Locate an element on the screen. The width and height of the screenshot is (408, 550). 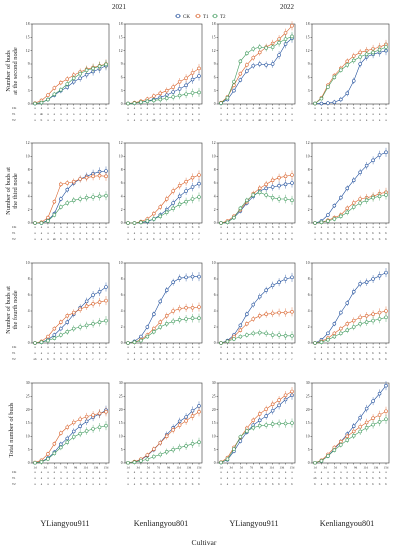
y-tick-label: 15 is located at coordinates (308, 423).